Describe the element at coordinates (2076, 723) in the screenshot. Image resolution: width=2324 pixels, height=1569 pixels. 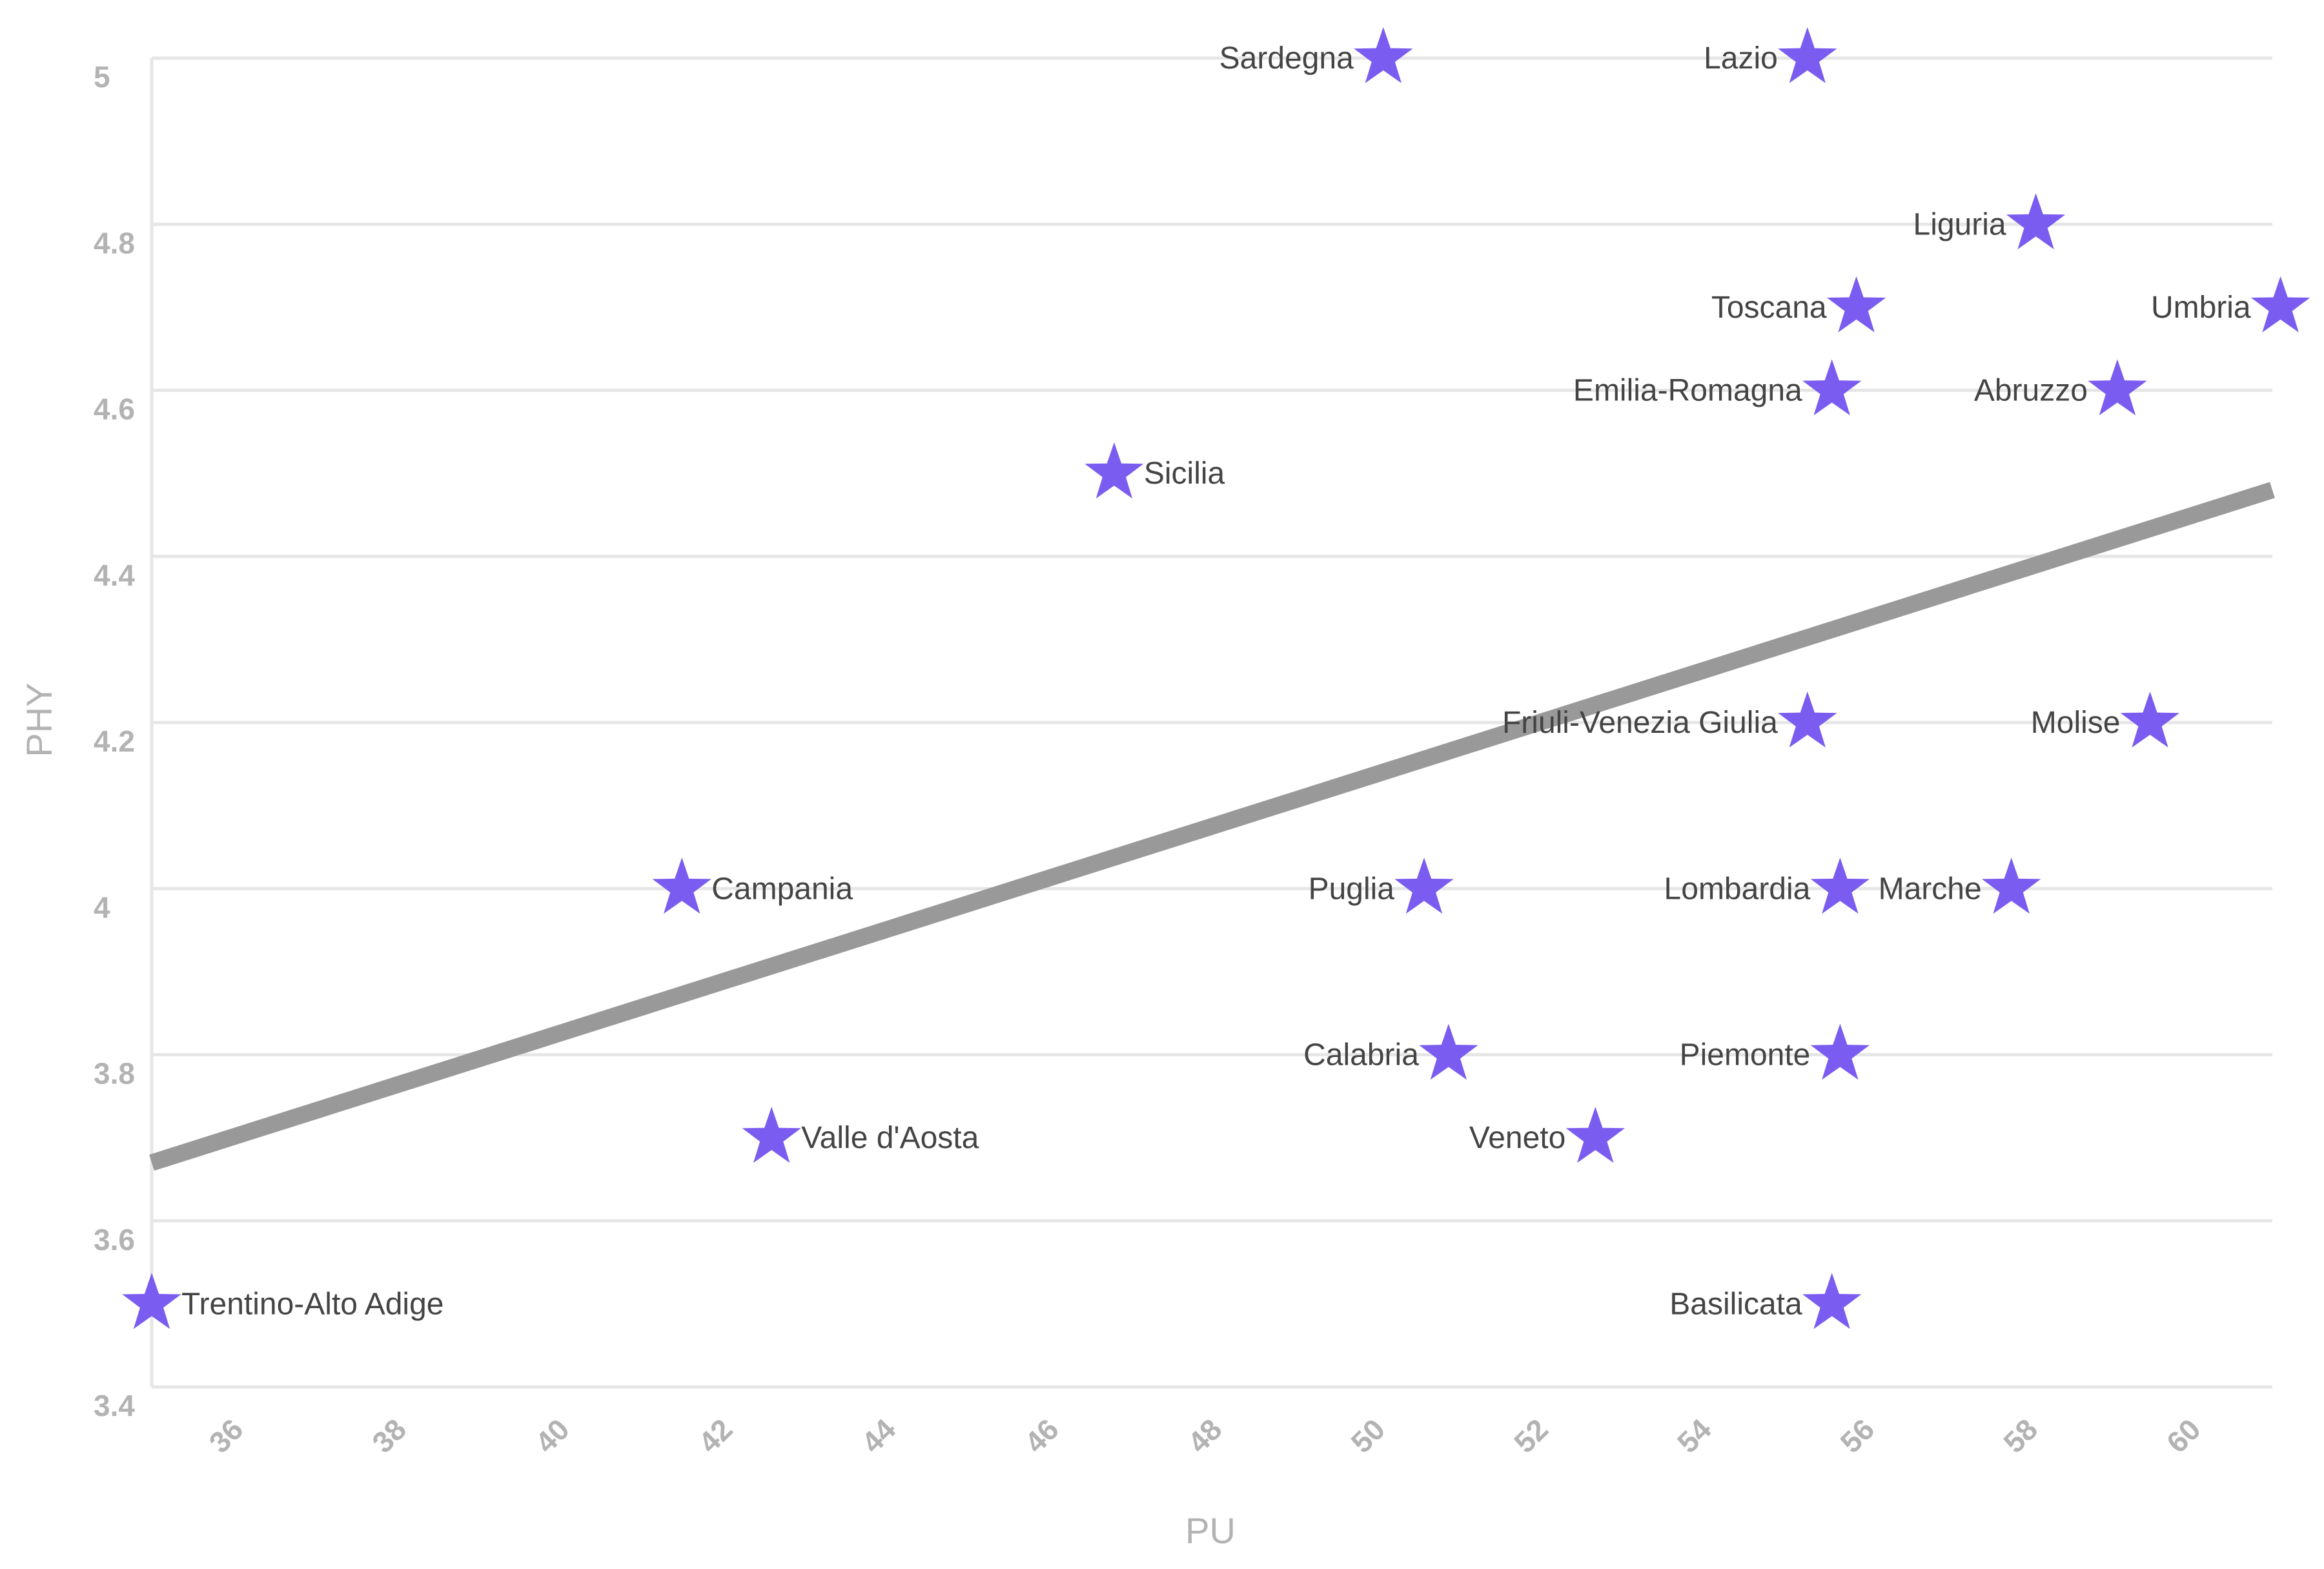
I see `point-label: Molise` at that location.